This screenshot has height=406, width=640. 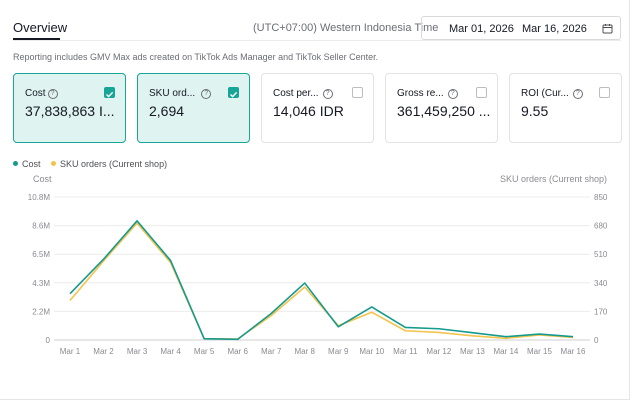 What do you see at coordinates (521, 28) in the screenshot?
I see `date-range-picker: Mar 01, 2026 - Mar 16, 2026` at bounding box center [521, 28].